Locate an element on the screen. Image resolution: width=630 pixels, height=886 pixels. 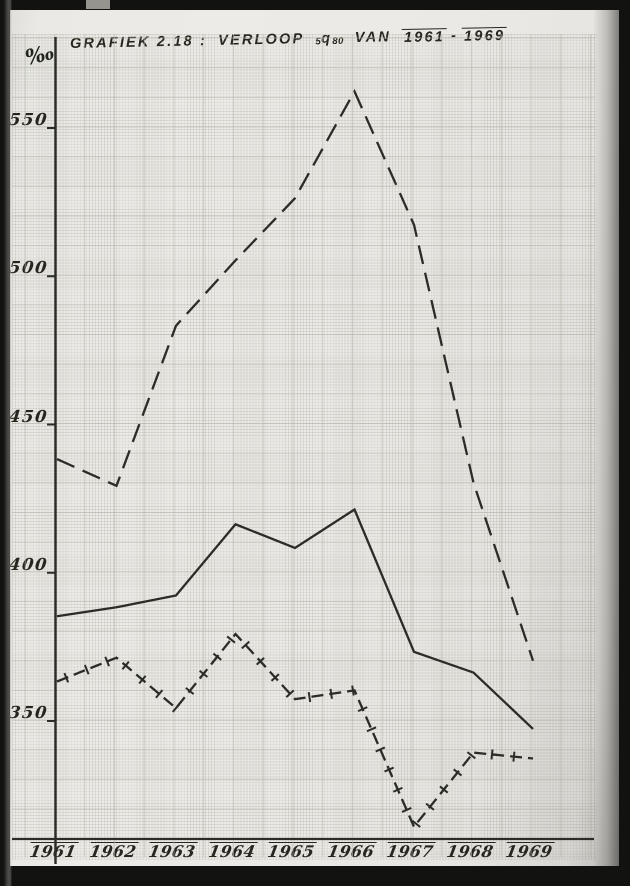
photo-border-right is located at coordinates (624, 443).